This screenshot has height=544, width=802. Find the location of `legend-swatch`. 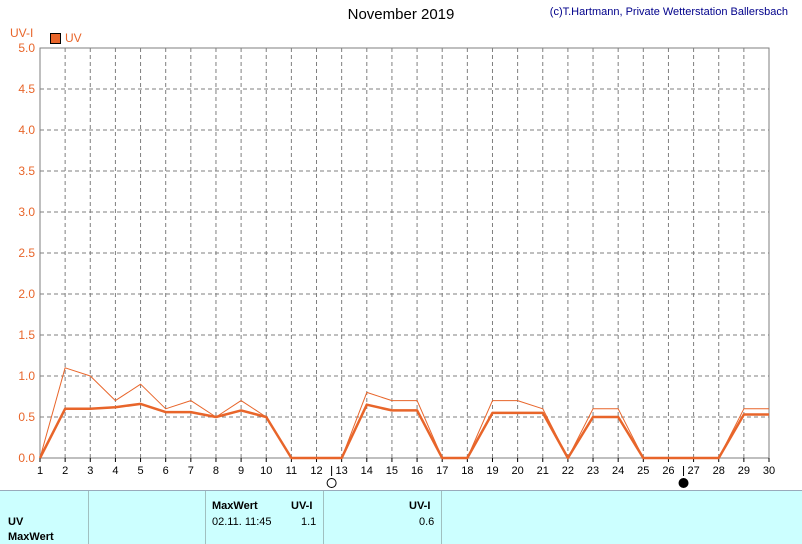

legend-swatch is located at coordinates (55, 38).